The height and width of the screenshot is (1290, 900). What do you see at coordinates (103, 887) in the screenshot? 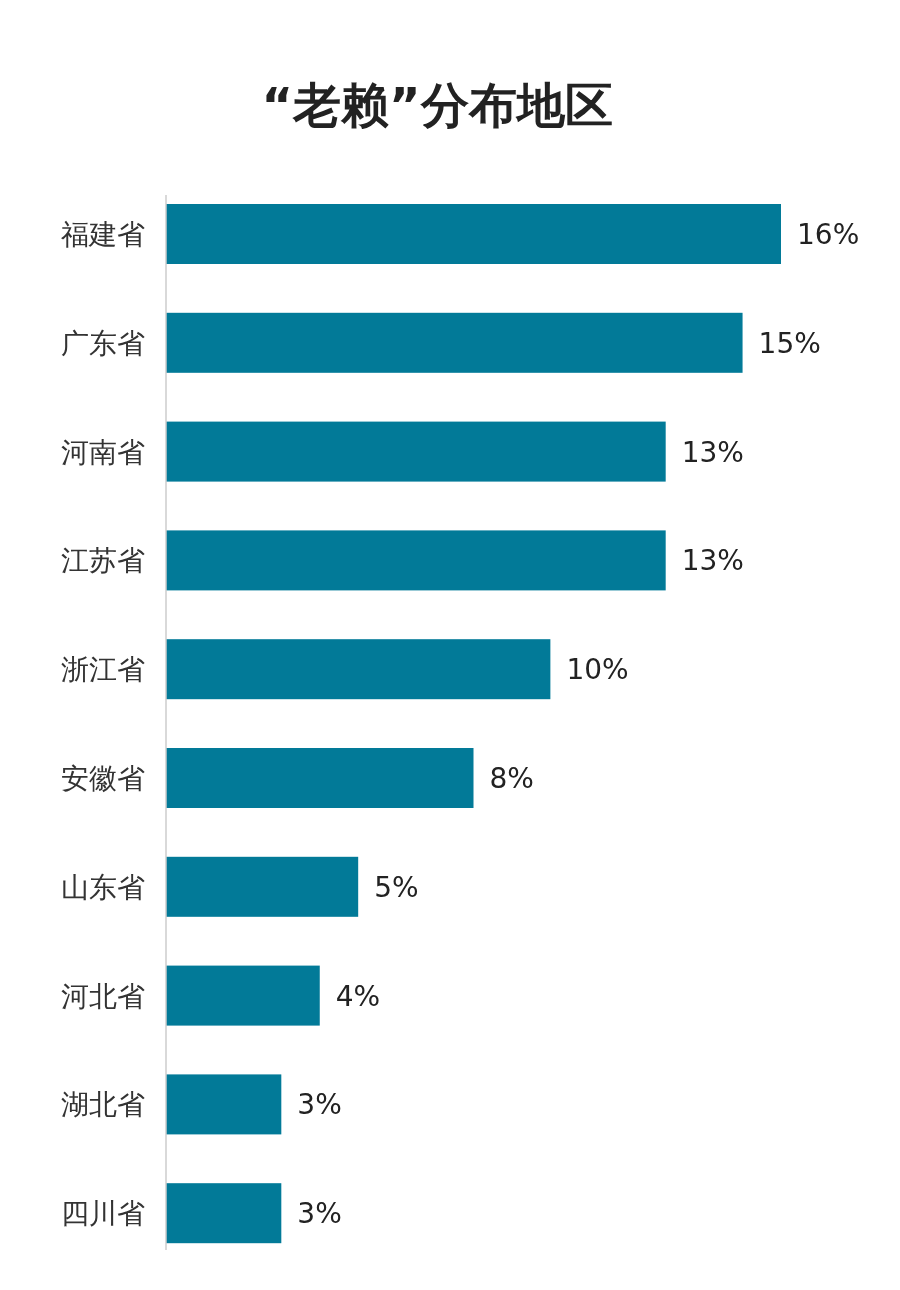
I see `category-label: 山东省` at bounding box center [103, 887].